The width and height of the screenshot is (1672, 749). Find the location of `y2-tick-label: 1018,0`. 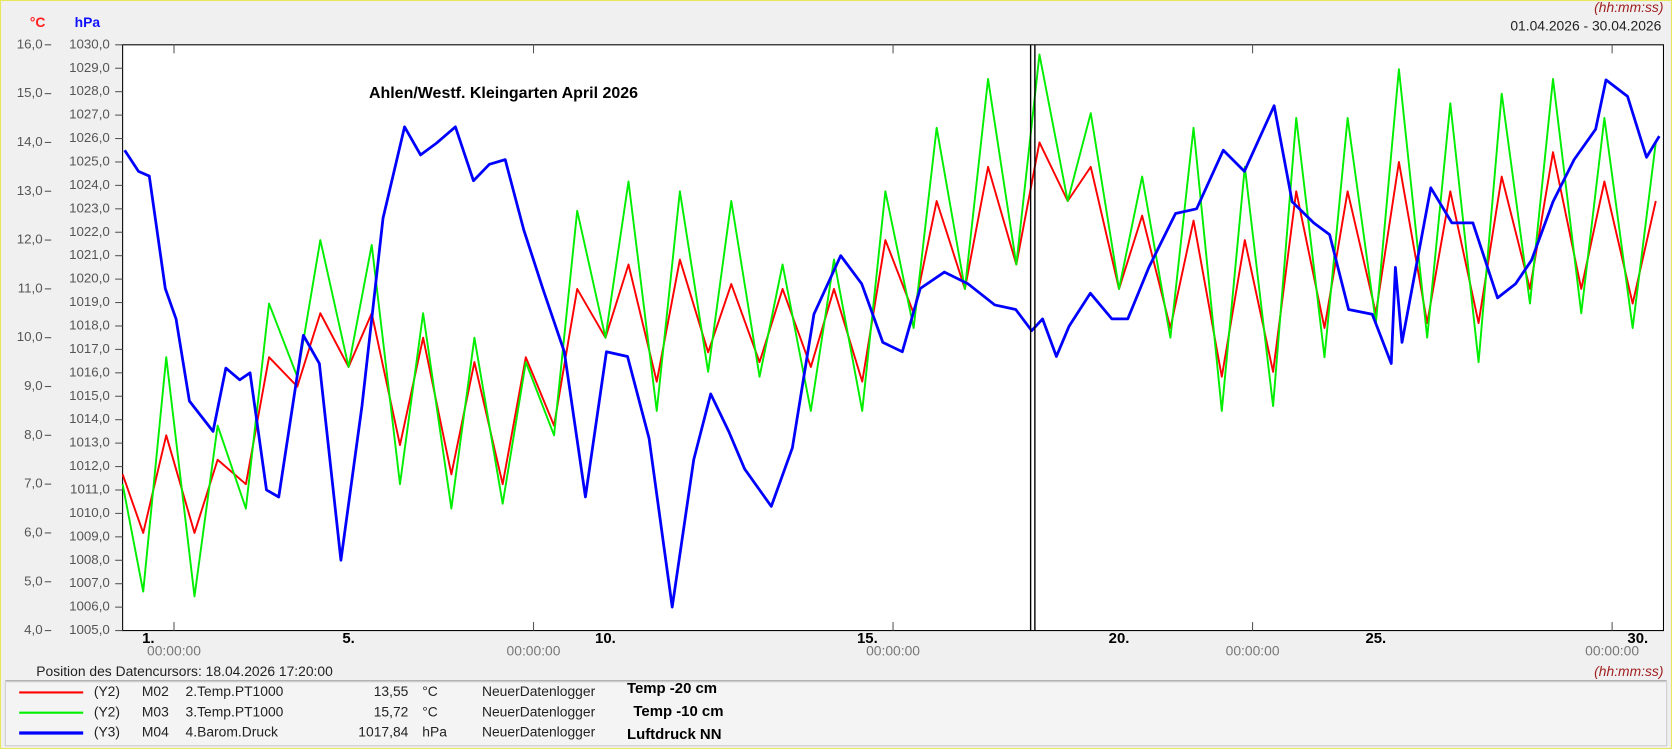

y2-tick-label: 1018,0 is located at coordinates (89, 324).